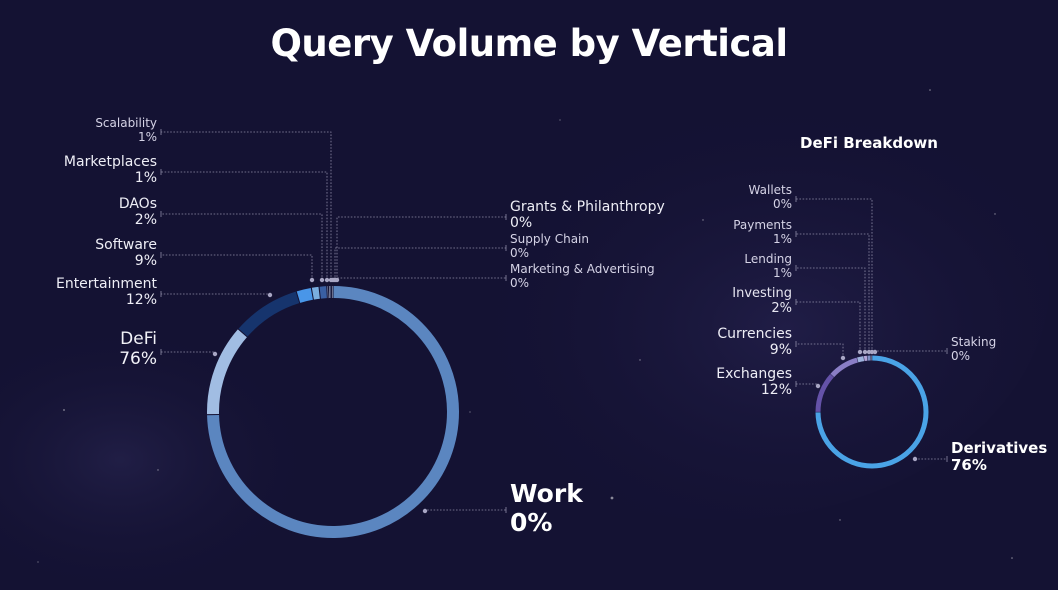 The height and width of the screenshot is (590, 1058). I want to click on main-label-marketing-and-advertising: Marketing & Advertising 0%, so click(582, 276).